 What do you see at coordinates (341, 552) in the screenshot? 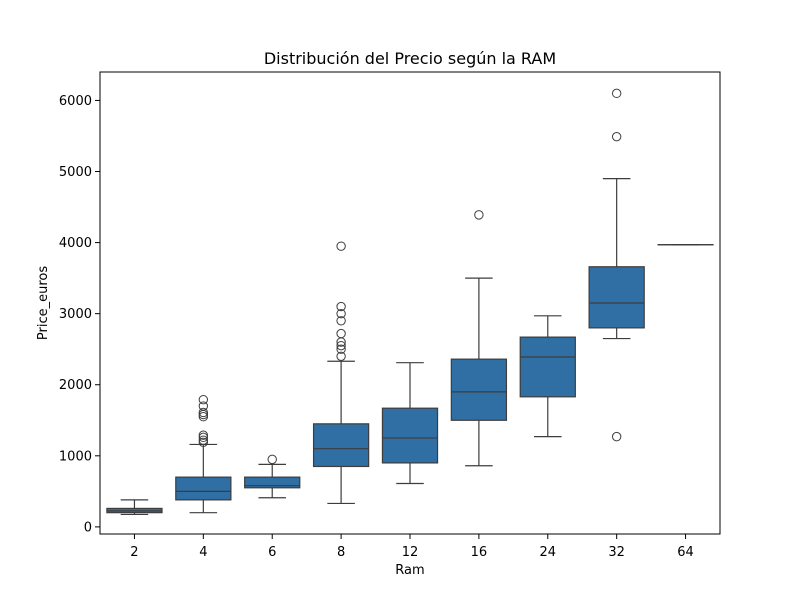
I see `x-tick-label: 8` at bounding box center [341, 552].